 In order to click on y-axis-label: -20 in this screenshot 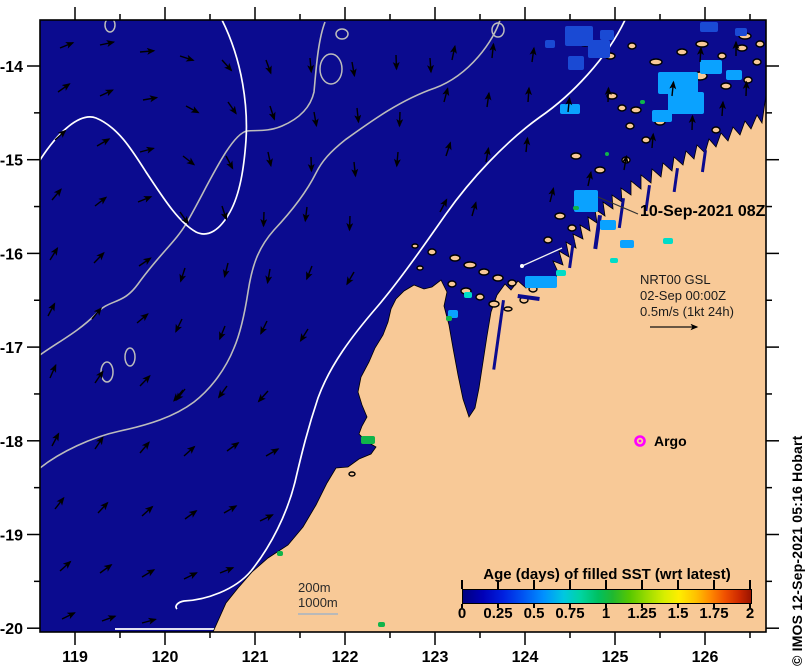, I will do `click(11, 629)`.